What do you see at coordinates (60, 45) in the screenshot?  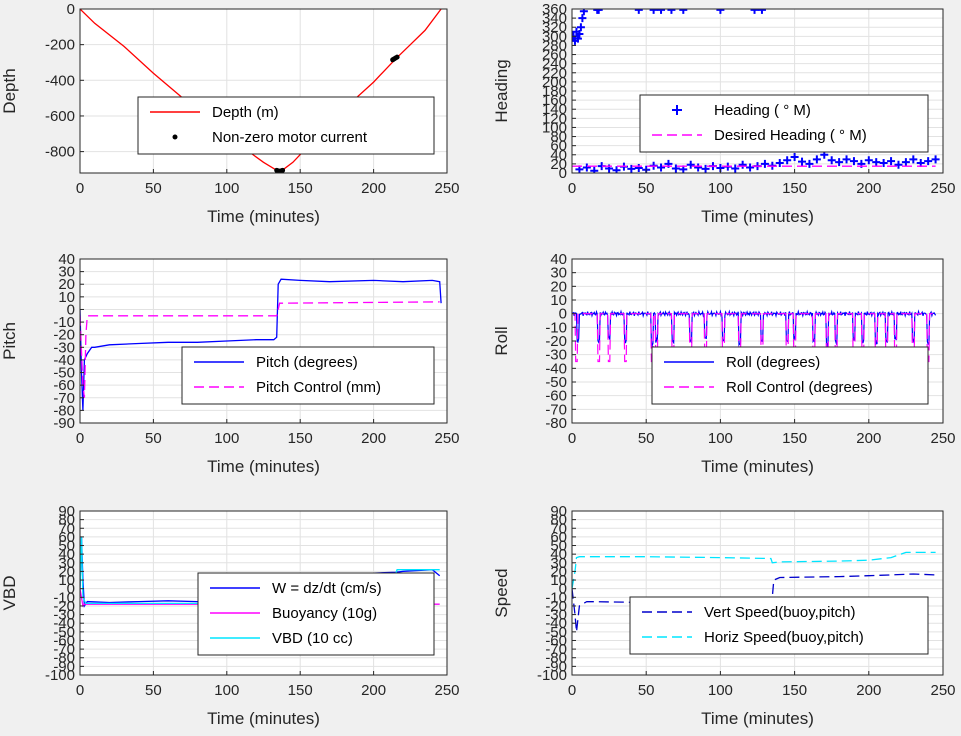 I see `y-tick-label: -200` at bounding box center [60, 45].